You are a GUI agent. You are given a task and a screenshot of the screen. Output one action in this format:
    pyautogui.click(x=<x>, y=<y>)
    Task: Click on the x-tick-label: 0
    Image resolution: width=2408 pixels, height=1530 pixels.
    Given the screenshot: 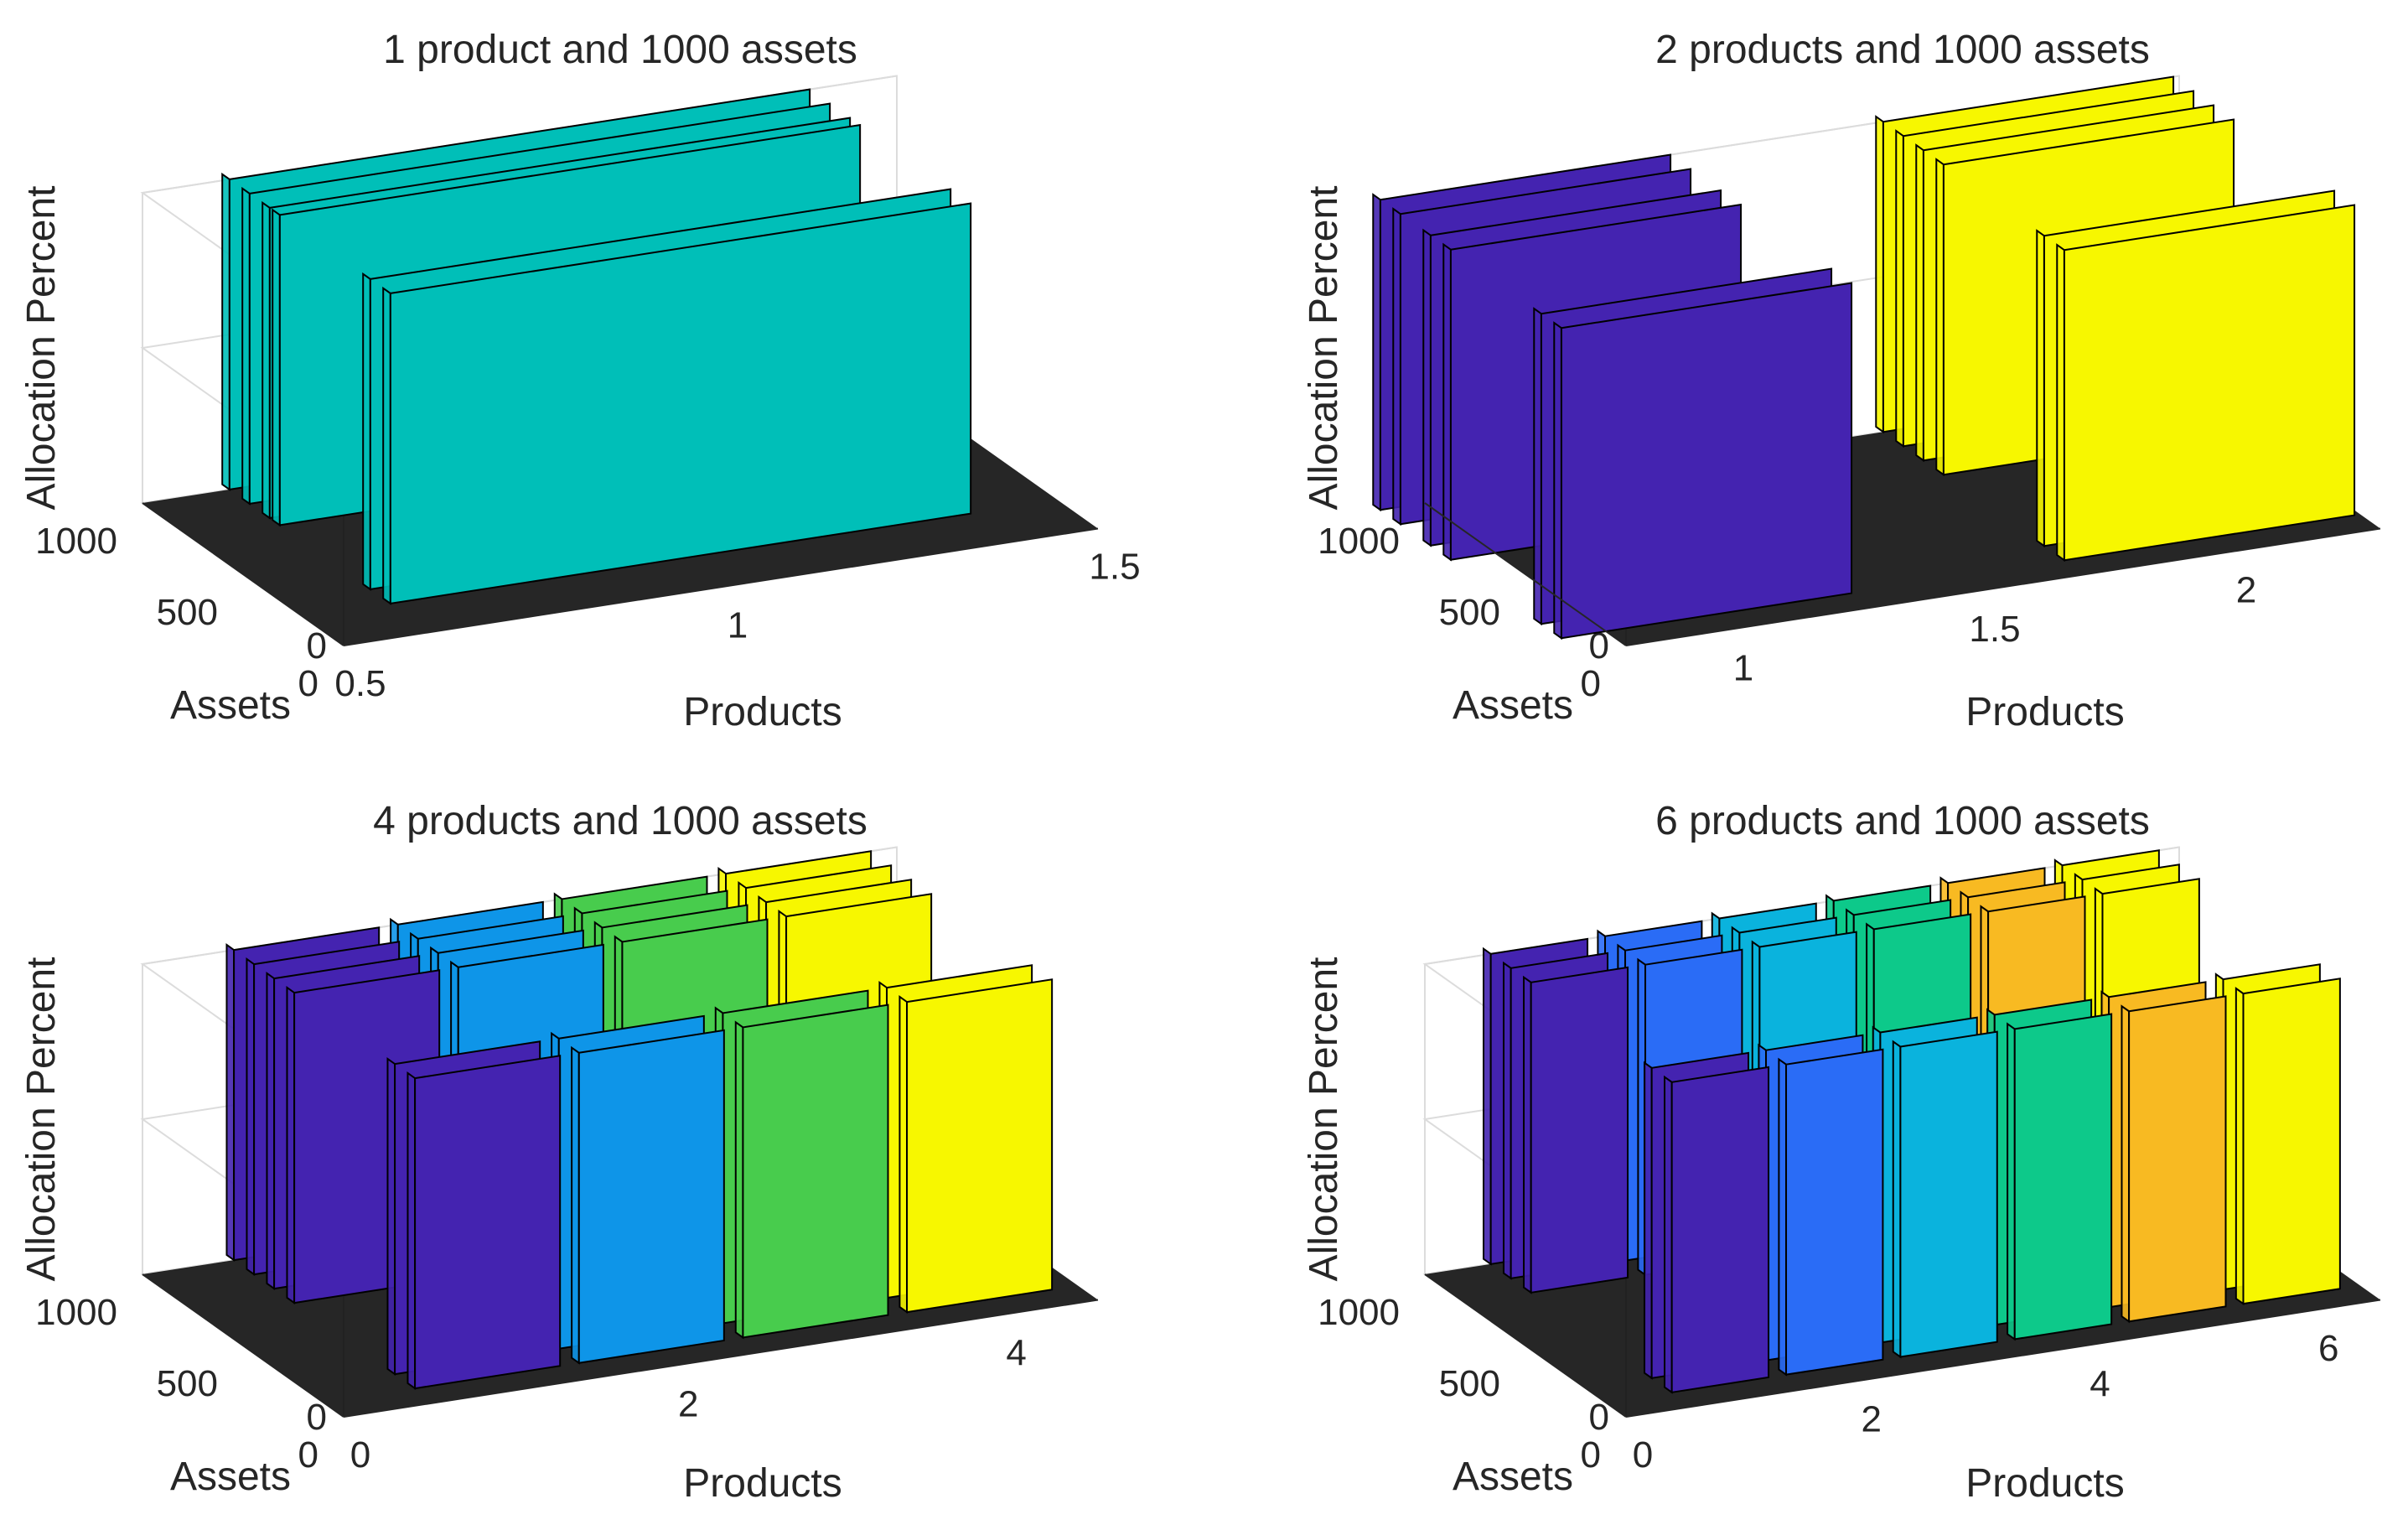 What is the action you would take?
    pyautogui.click(x=360, y=1455)
    